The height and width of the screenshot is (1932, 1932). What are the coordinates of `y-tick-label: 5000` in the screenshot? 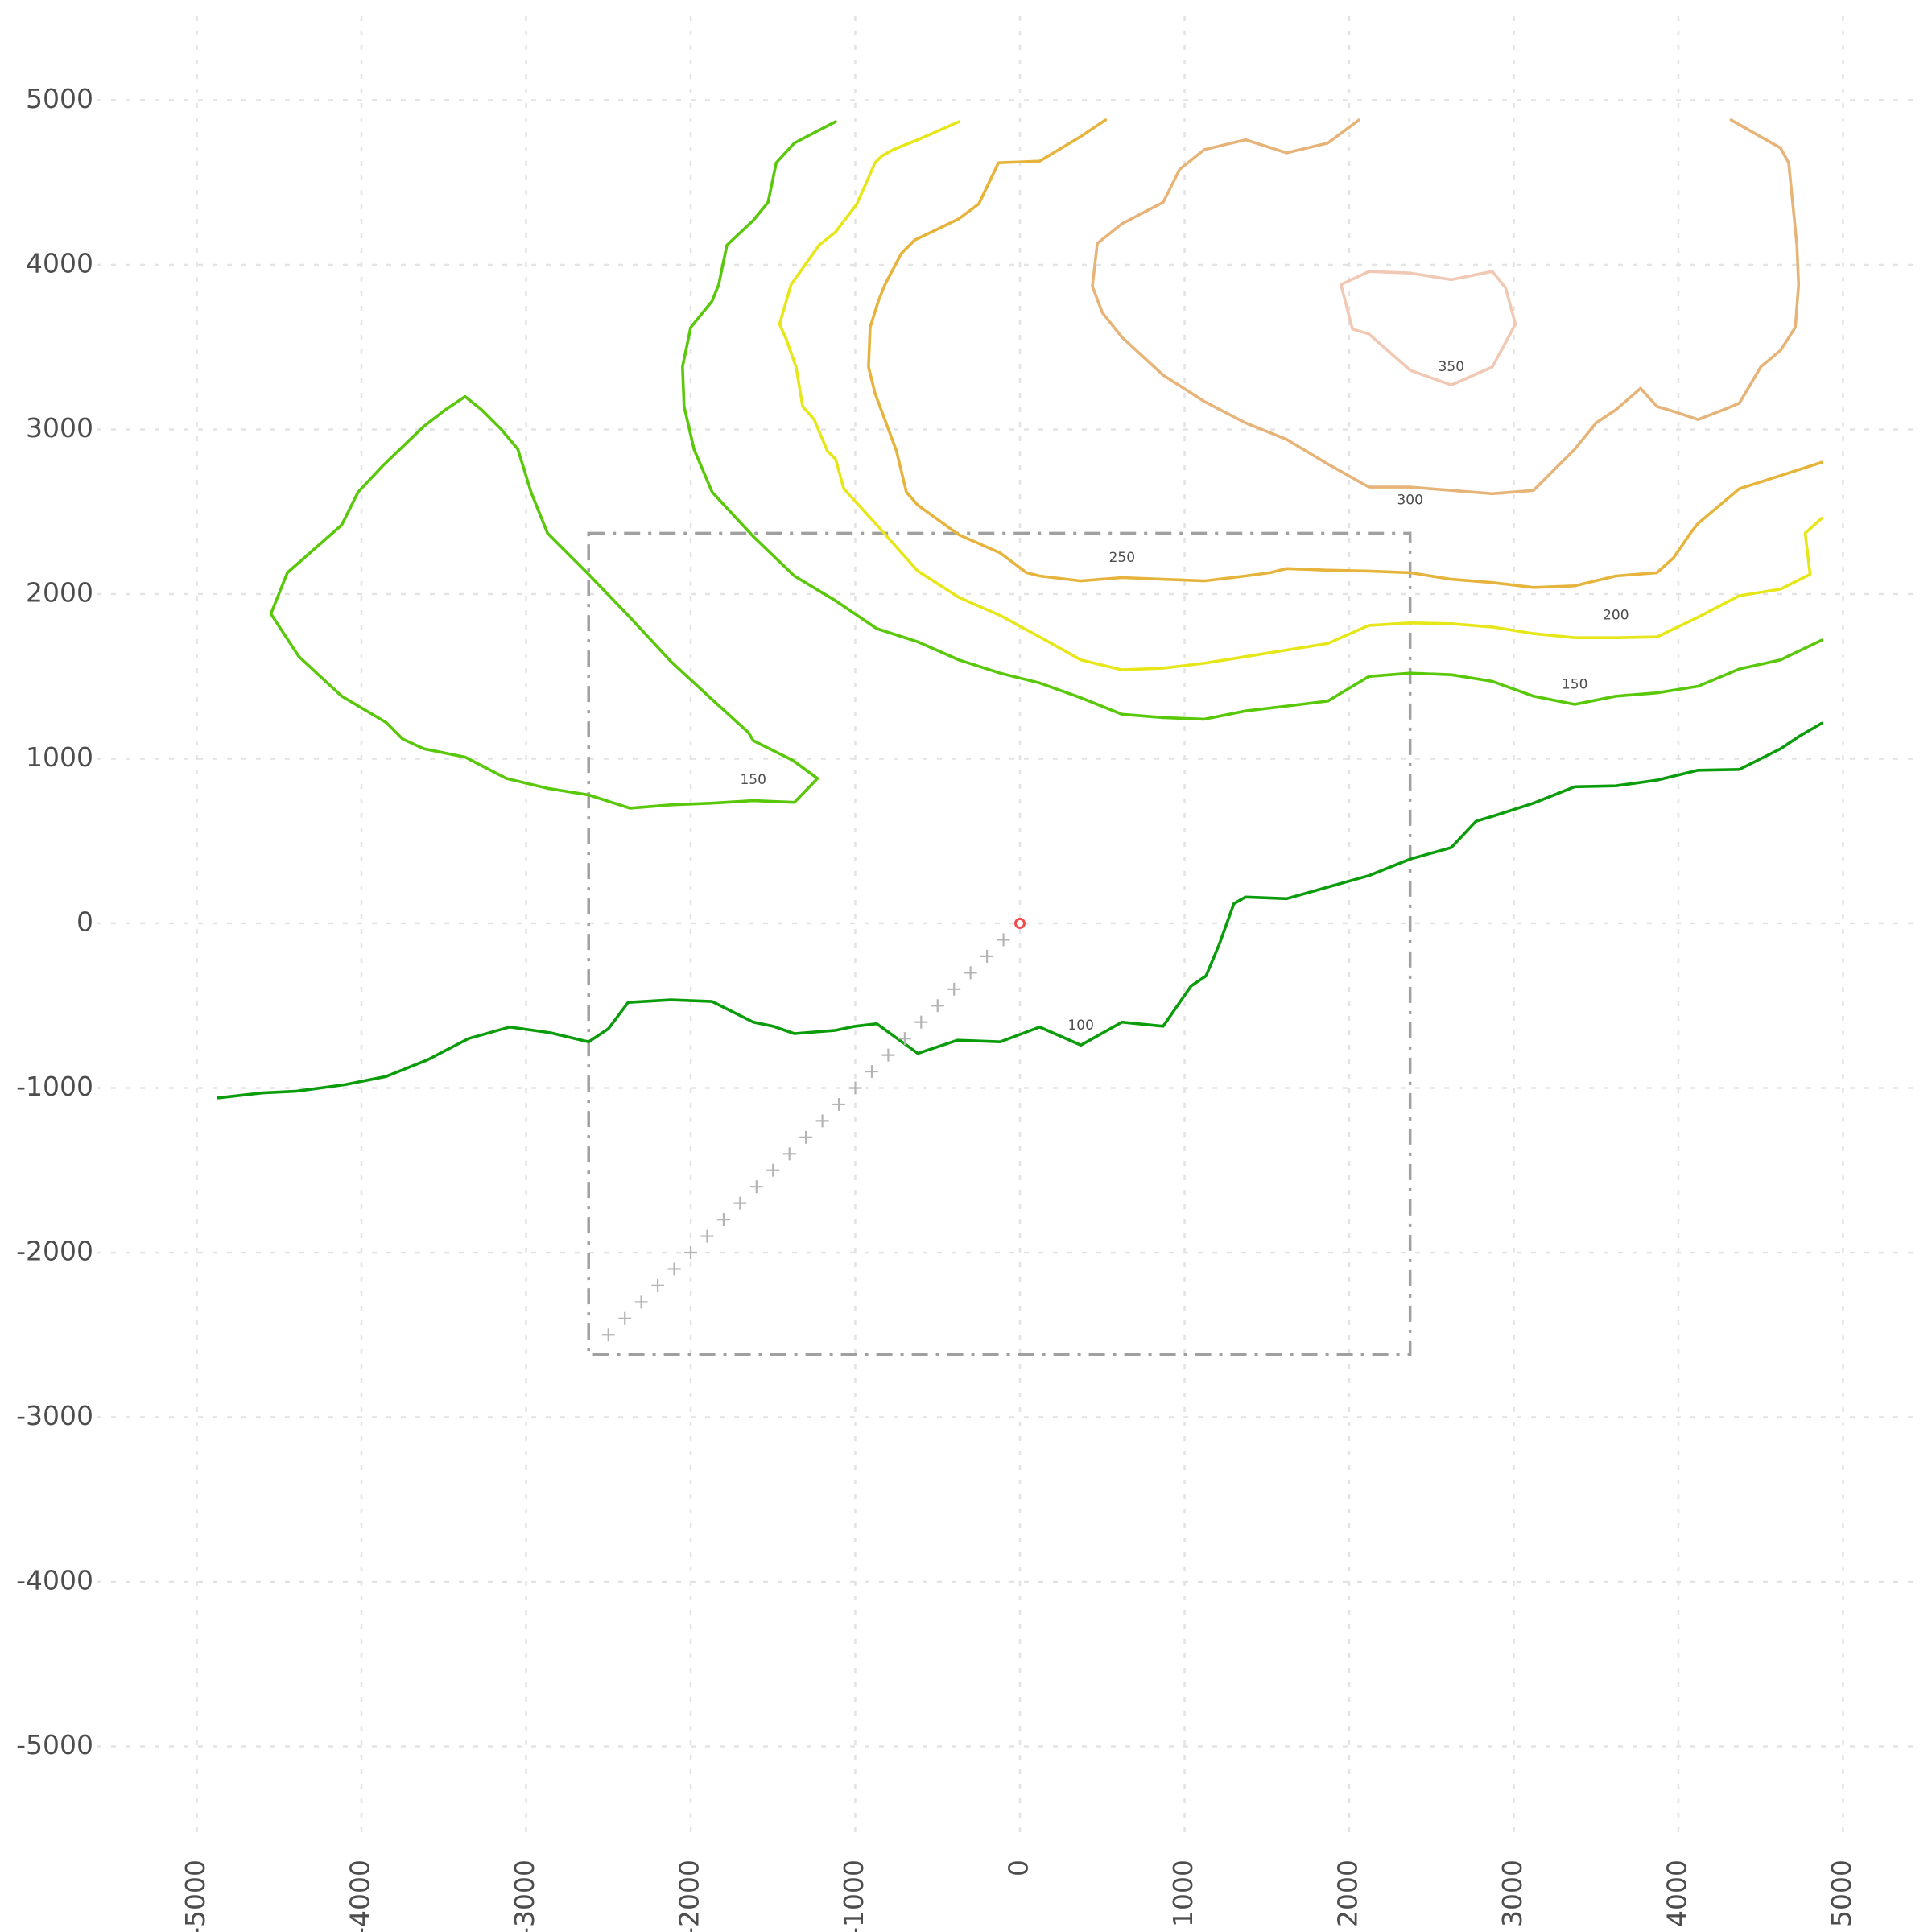 It's located at (59, 98).